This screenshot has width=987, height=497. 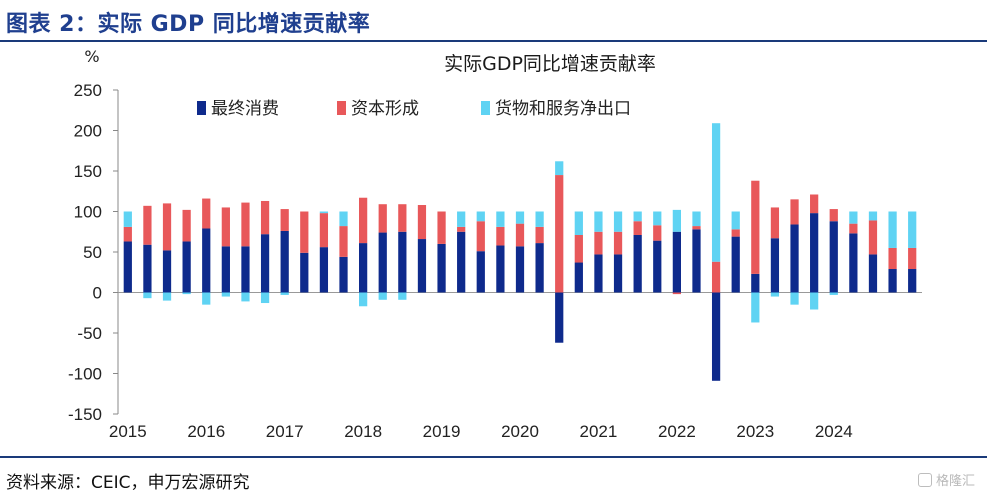 What do you see at coordinates (89, 333) in the screenshot?
I see `y-tick-label: -50` at bounding box center [89, 333].